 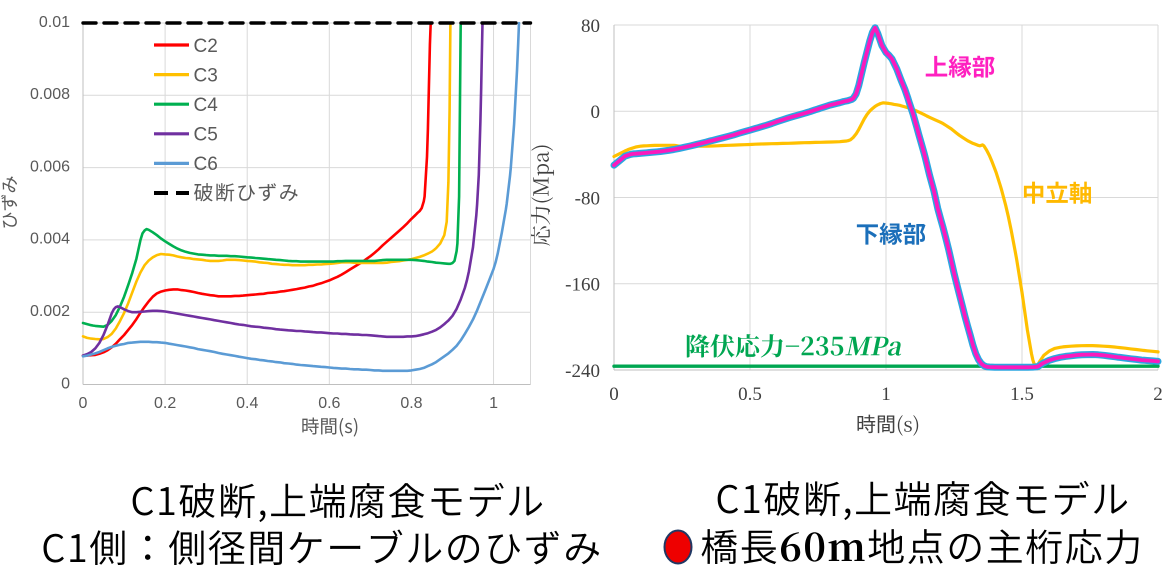 I want to click on y-tick-label: 80, so click(x=590, y=26).